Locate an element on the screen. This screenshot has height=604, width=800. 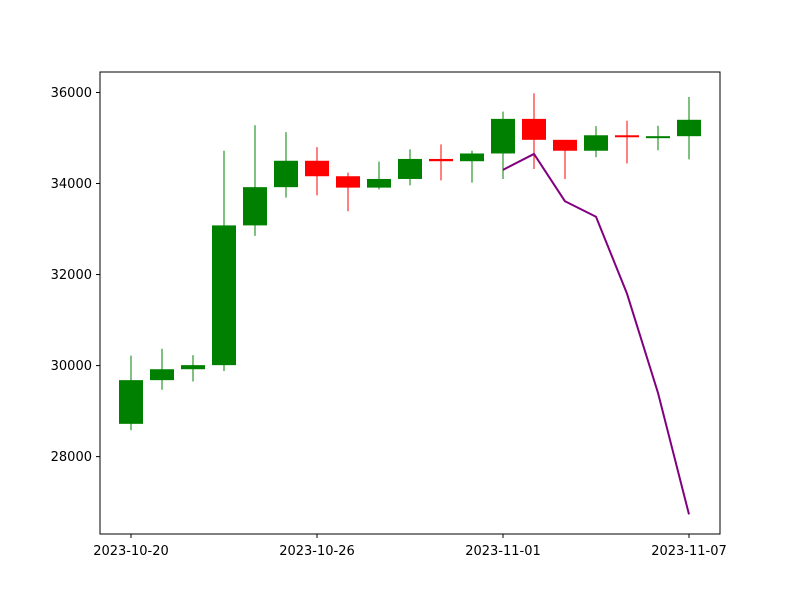
y-tick-label: 36000 is located at coordinates (71, 93).